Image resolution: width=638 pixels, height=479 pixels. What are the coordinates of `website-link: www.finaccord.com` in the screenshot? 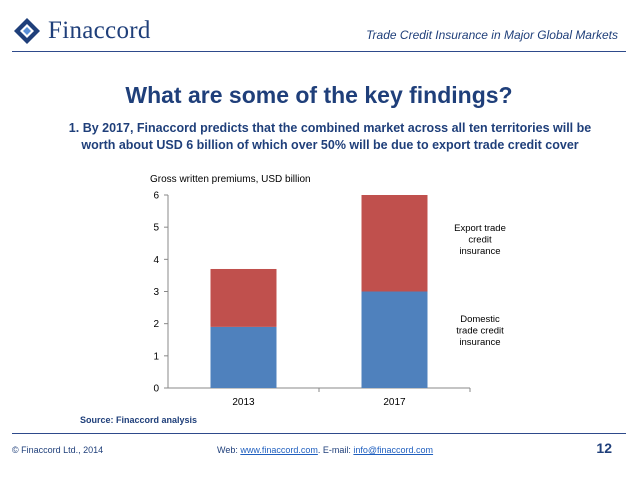 It's located at (279, 450).